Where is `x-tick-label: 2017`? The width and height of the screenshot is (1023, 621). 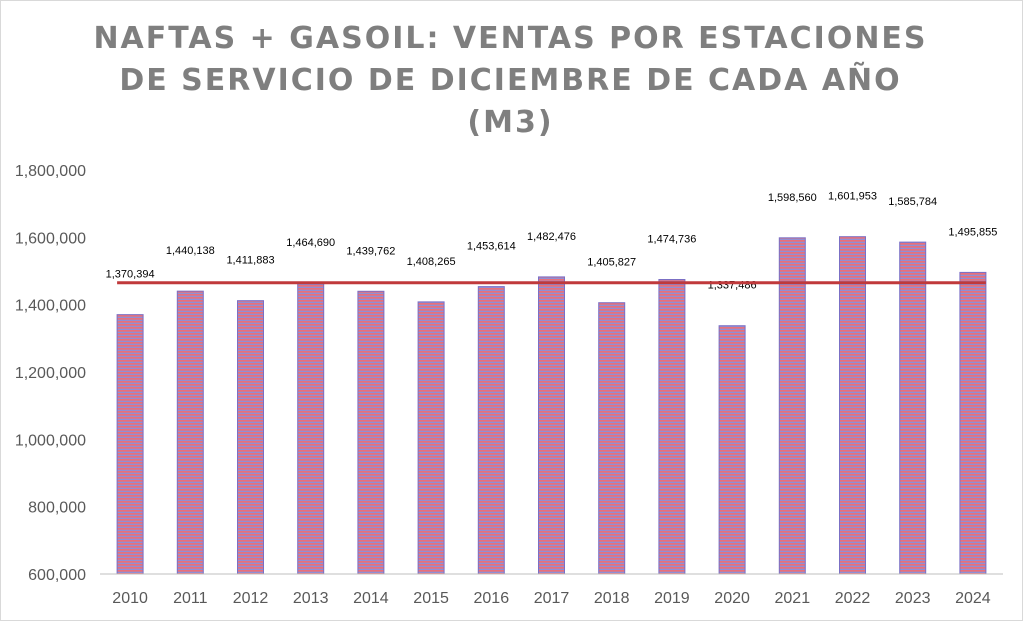 x-tick-label: 2017 is located at coordinates (552, 598).